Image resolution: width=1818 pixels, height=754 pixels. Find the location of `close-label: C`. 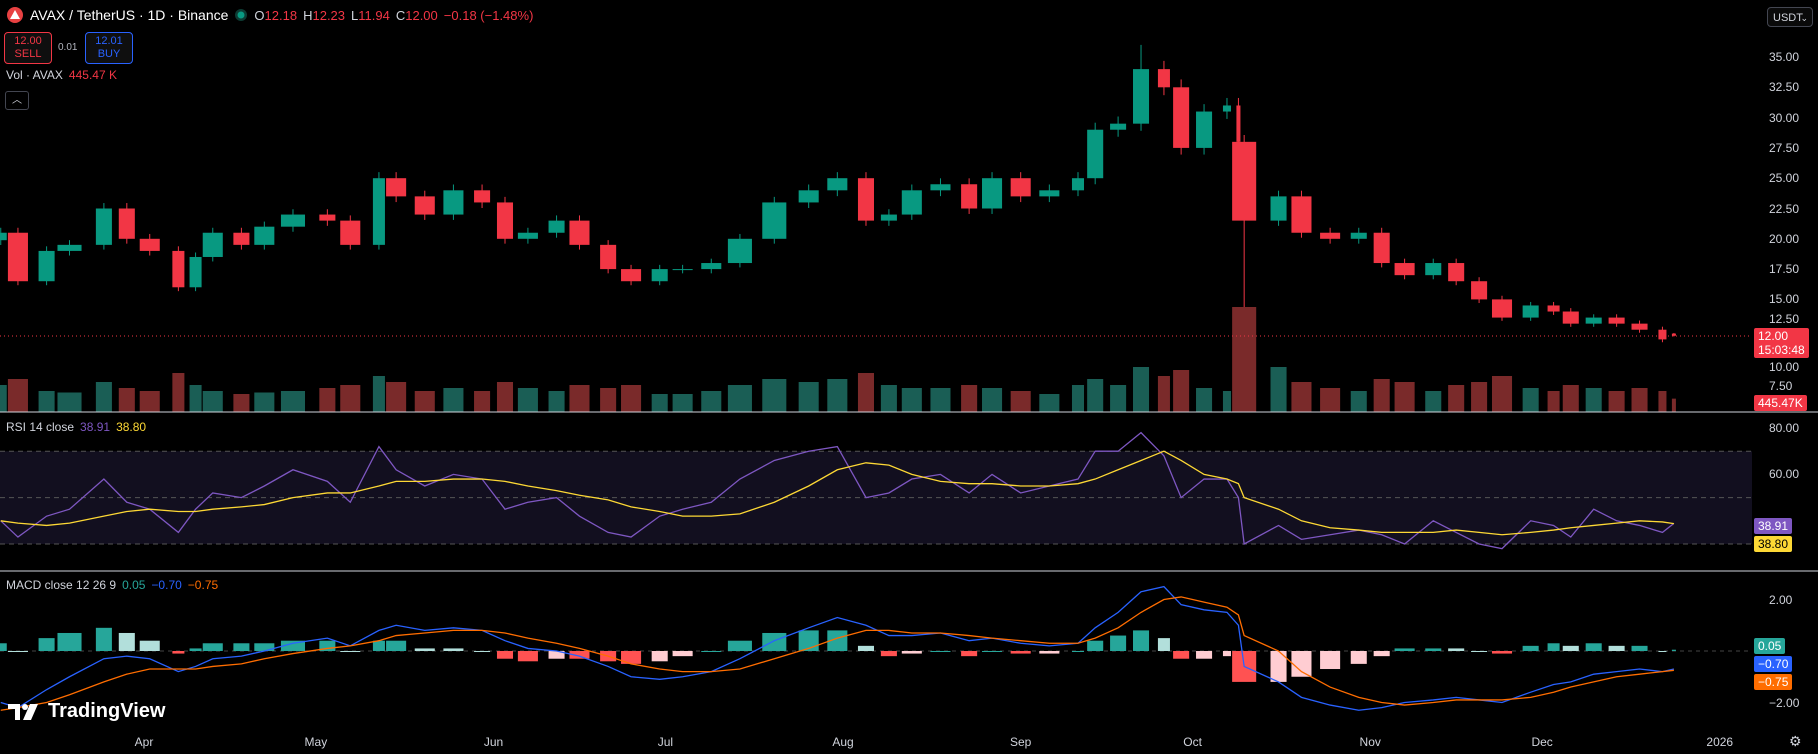

close-label: C is located at coordinates (400, 15).